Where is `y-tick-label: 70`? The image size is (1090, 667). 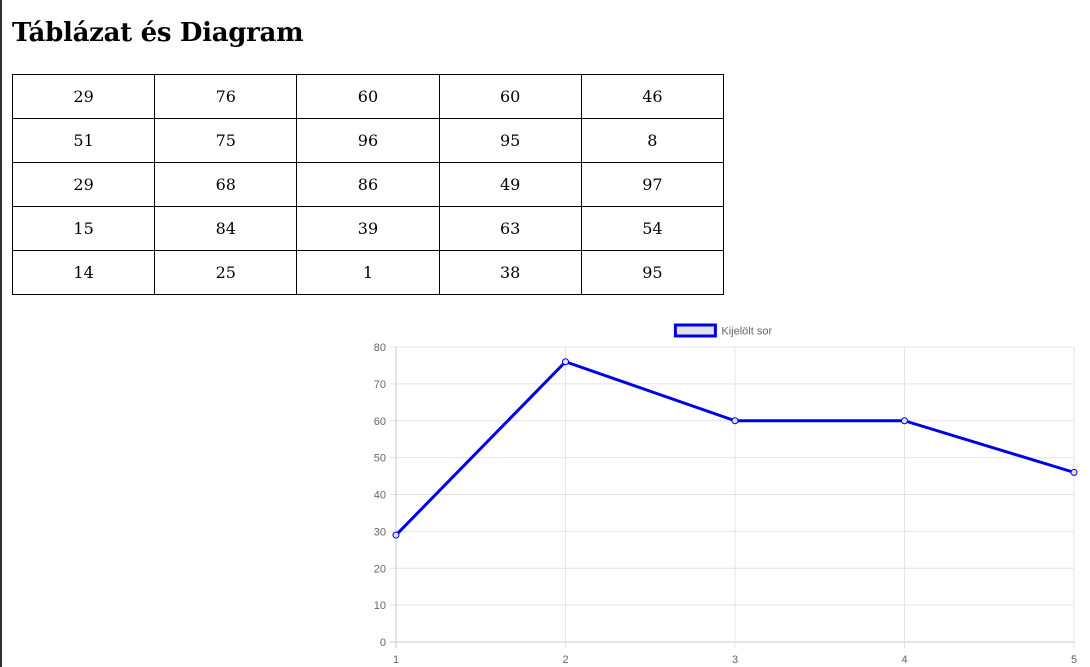 y-tick-label: 70 is located at coordinates (380, 385).